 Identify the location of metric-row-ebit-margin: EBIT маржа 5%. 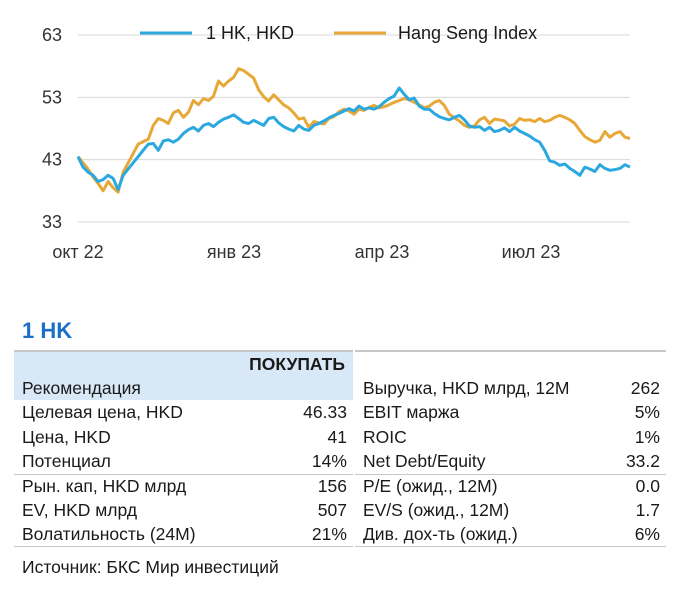
(510, 412).